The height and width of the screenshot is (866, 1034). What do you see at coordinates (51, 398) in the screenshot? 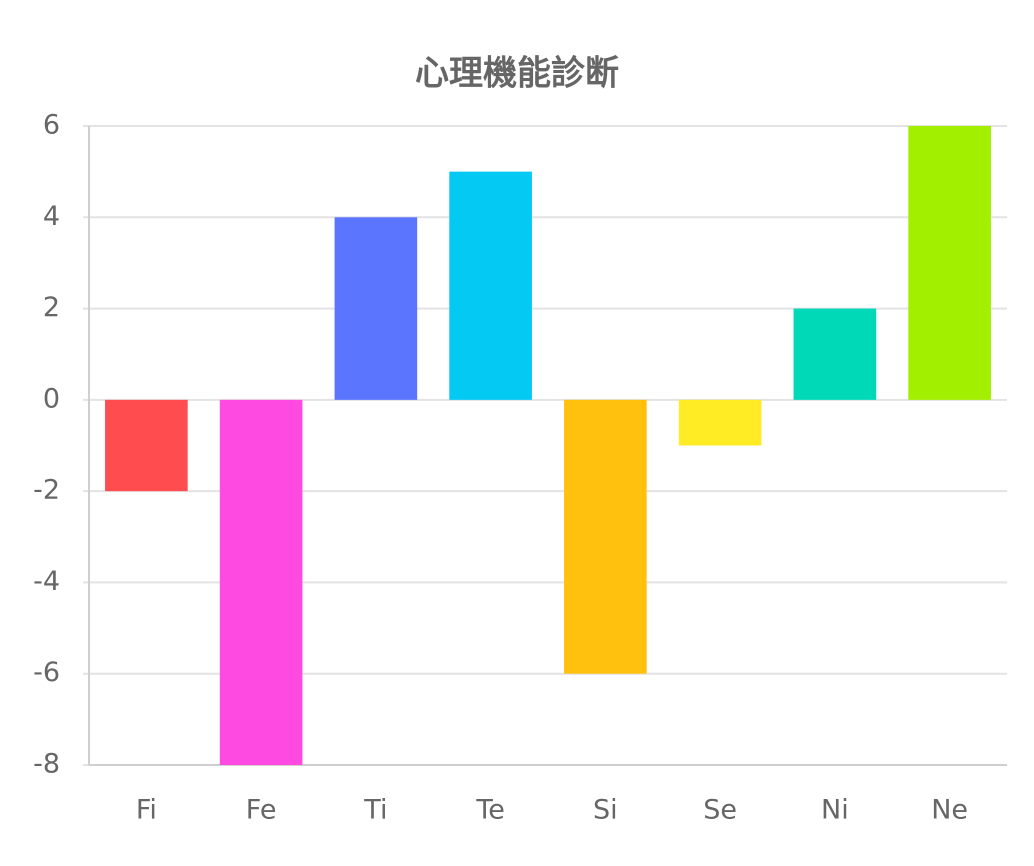
I see `y-tick-label: 0` at bounding box center [51, 398].